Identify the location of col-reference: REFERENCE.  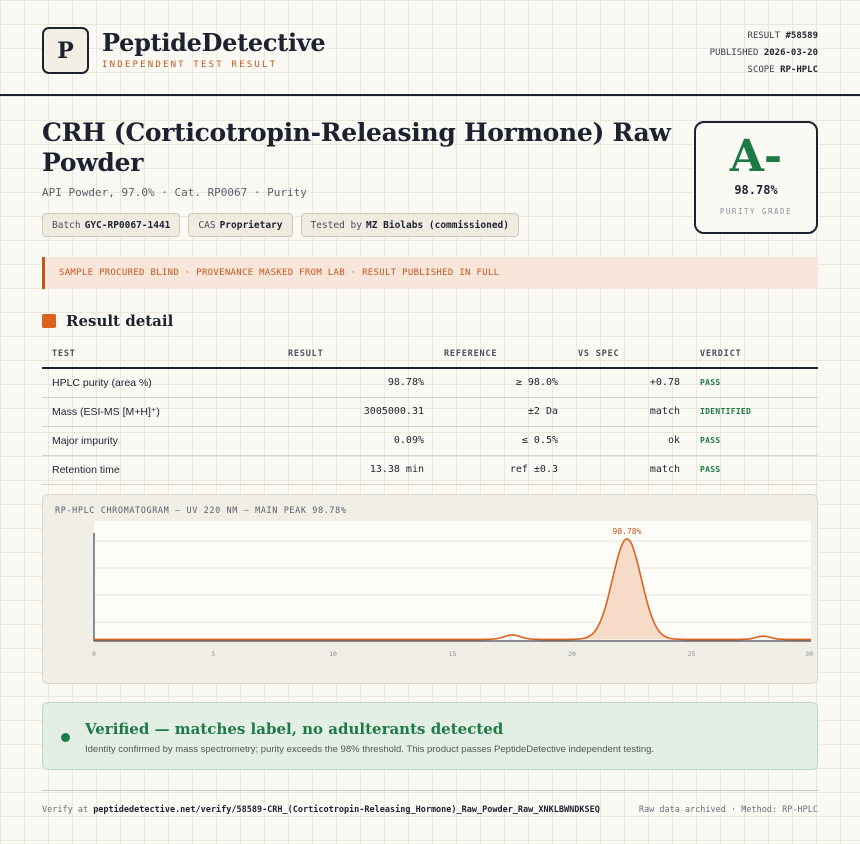
(501, 354).